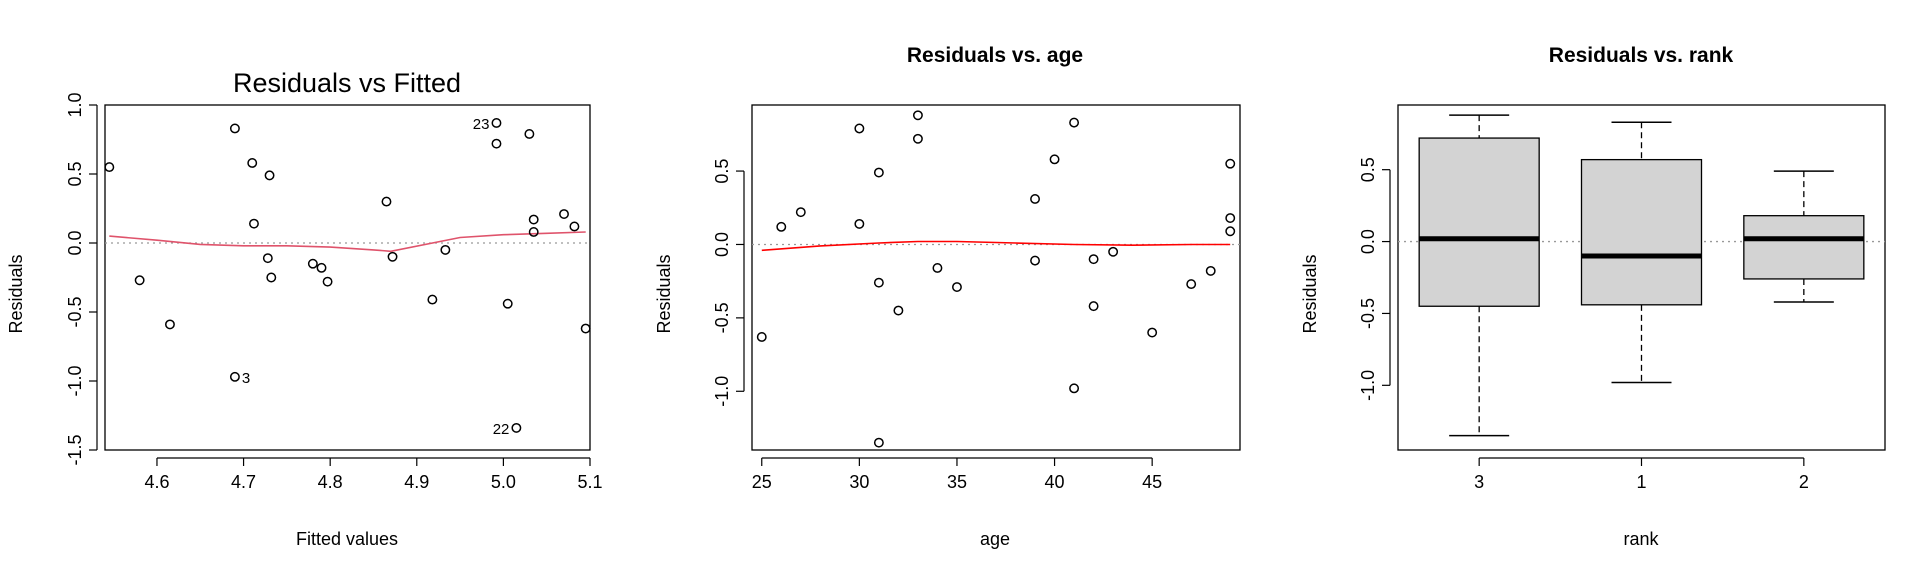 The width and height of the screenshot is (1920, 576). I want to click on x-tick-label: 45, so click(1152, 482).